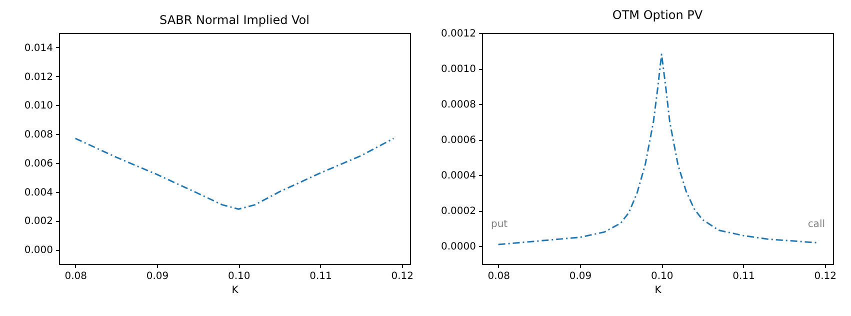 The image size is (851, 316). I want to click on y-tick-label: 0.0008, so click(458, 105).